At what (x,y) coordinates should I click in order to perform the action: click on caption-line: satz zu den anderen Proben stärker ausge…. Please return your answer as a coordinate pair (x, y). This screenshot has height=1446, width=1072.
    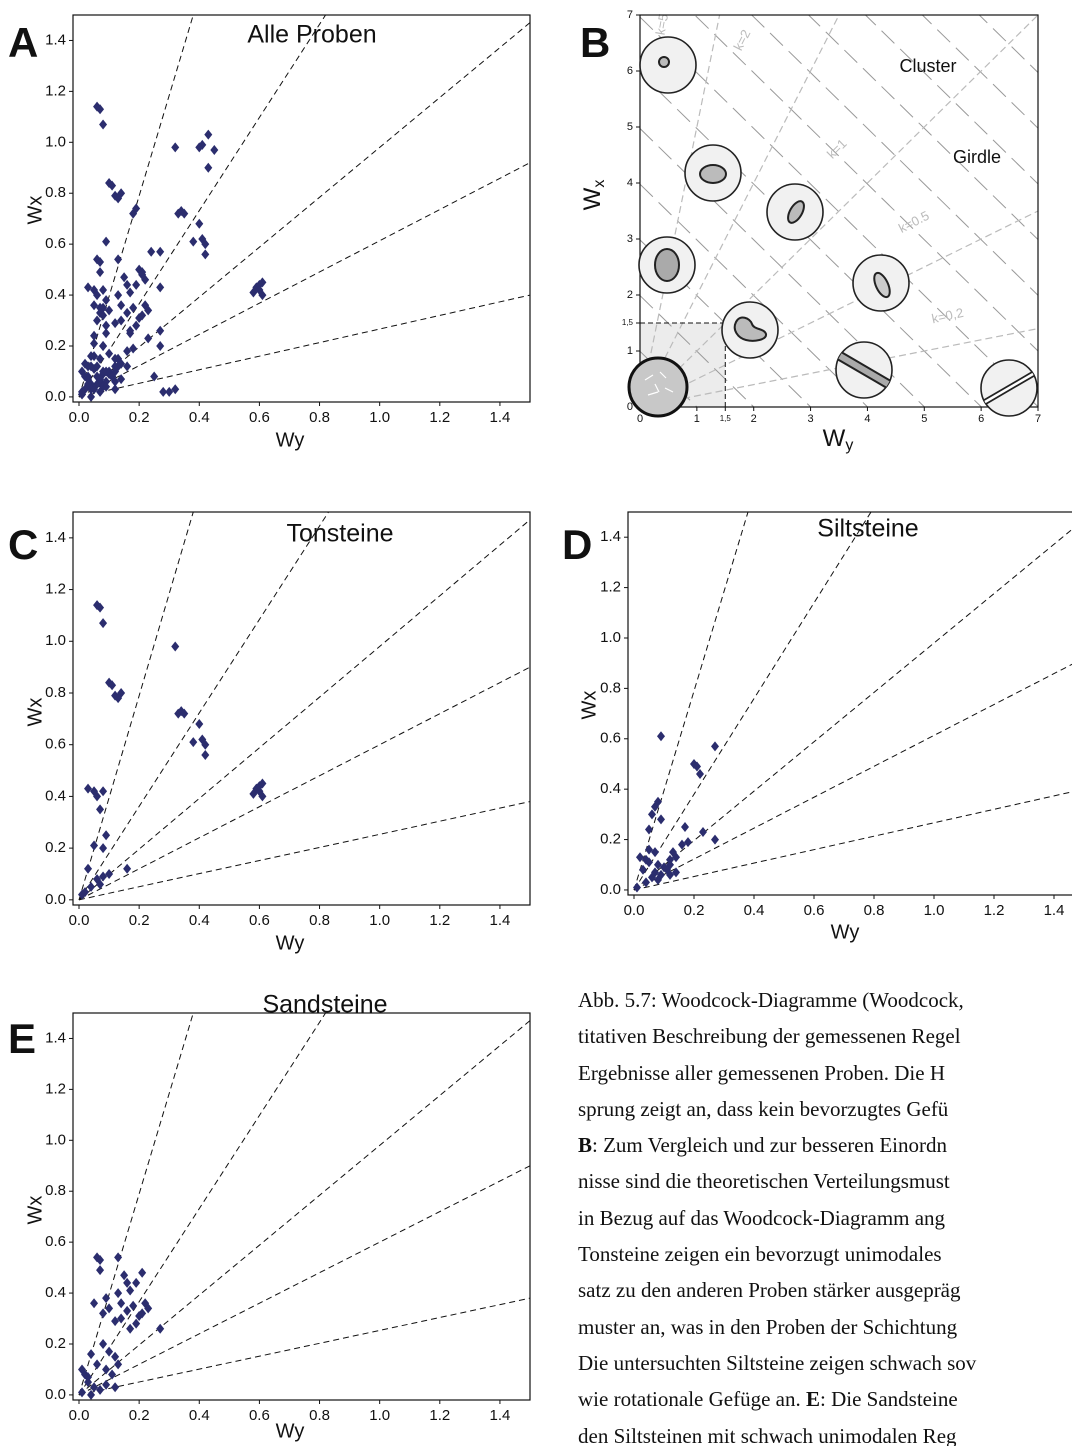
    Looking at the image, I should click on (825, 1290).